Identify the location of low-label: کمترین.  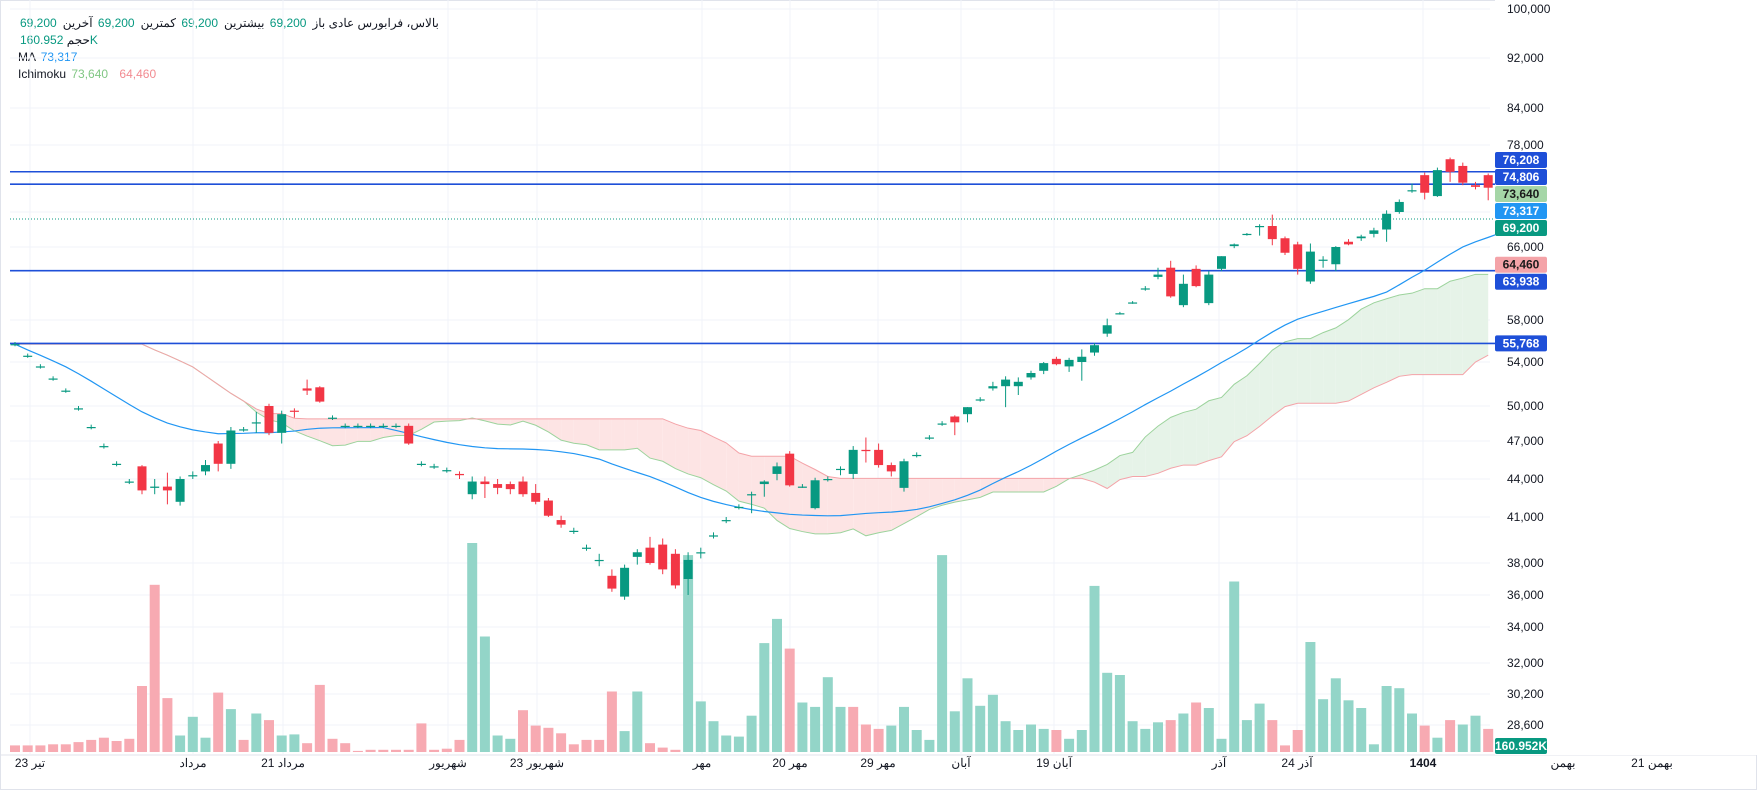
(158, 23).